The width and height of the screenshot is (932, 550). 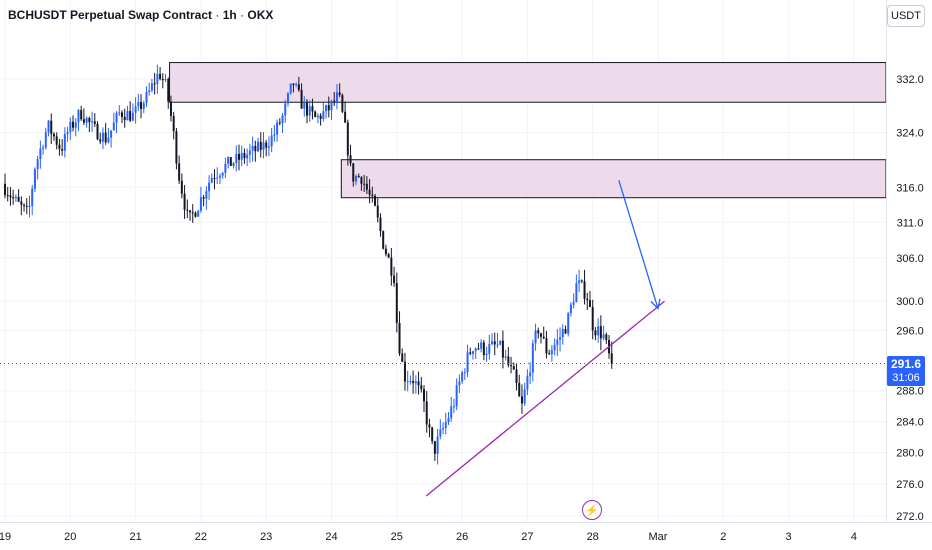 What do you see at coordinates (910, 223) in the screenshot?
I see `y-tick-label: 311.0` at bounding box center [910, 223].